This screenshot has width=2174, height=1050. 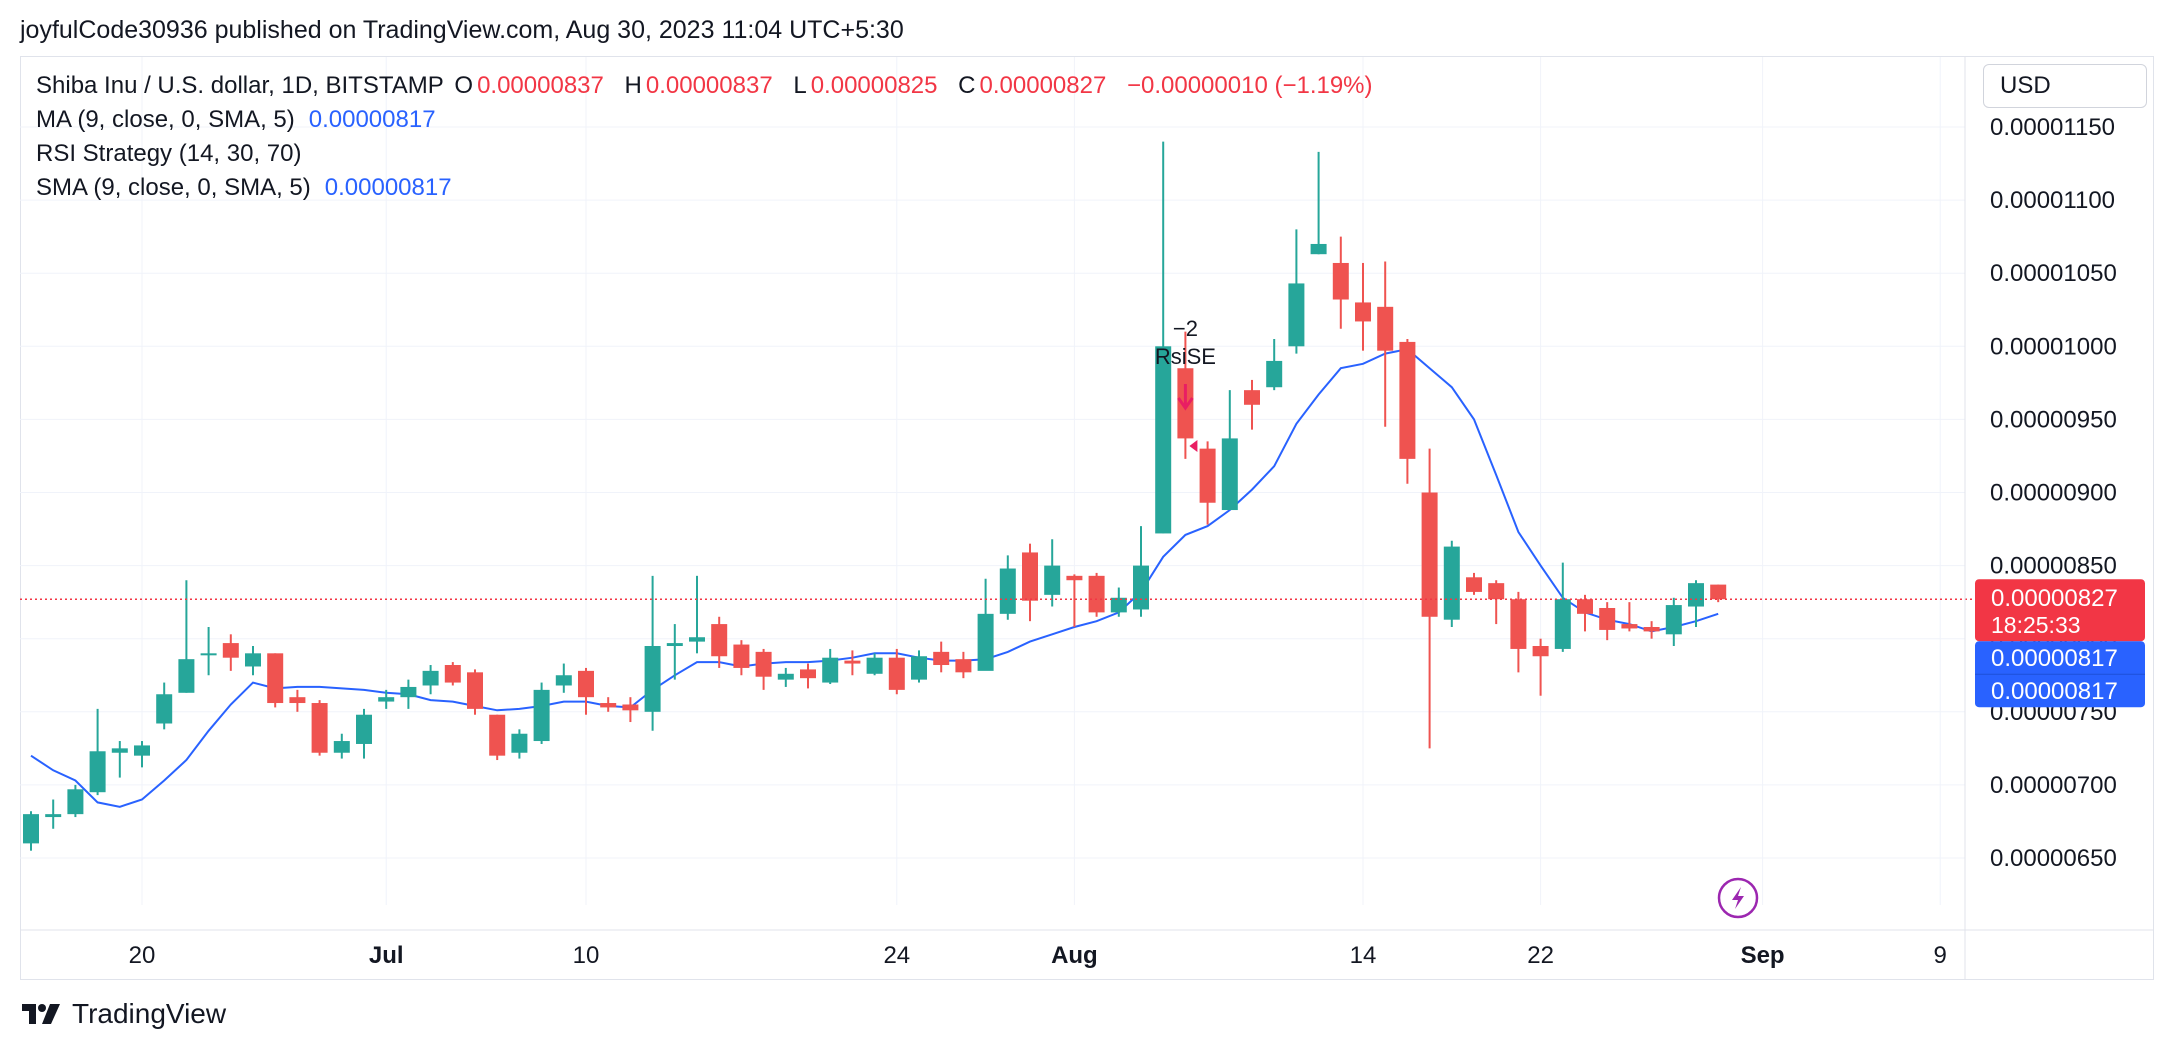 I want to click on x-tick-label: Jul, so click(x=386, y=955).